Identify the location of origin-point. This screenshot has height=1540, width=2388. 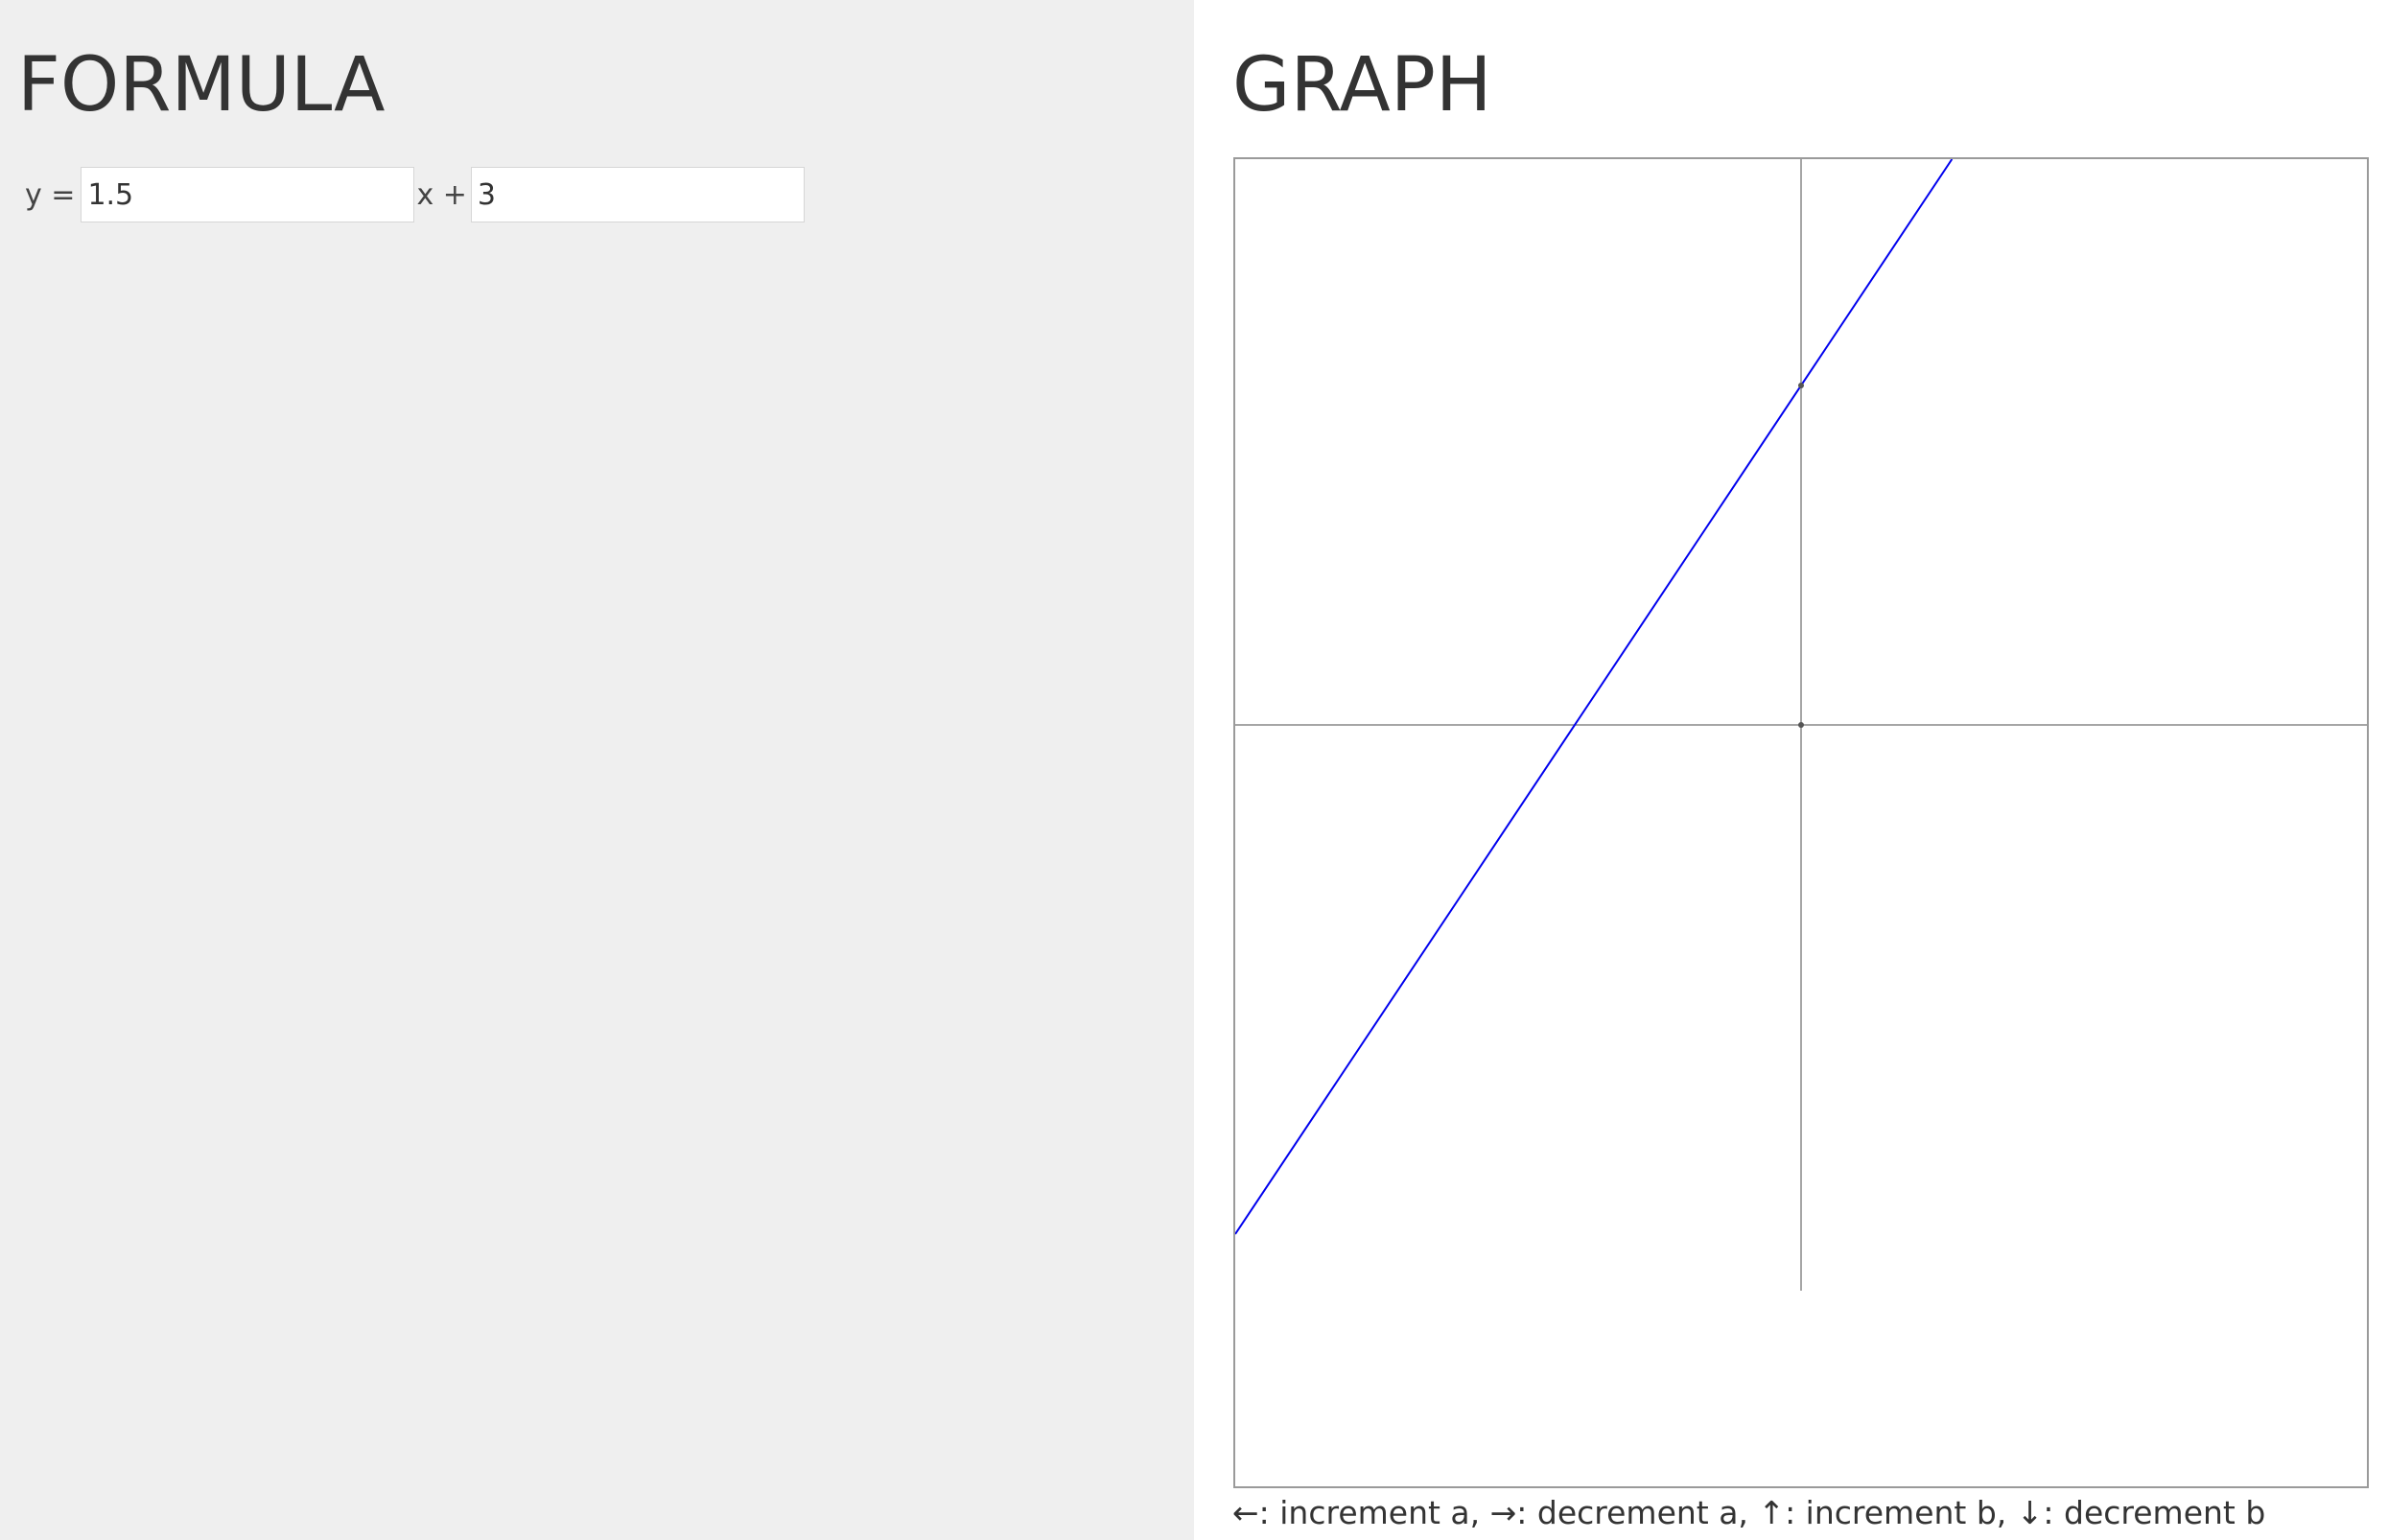
(1801, 725).